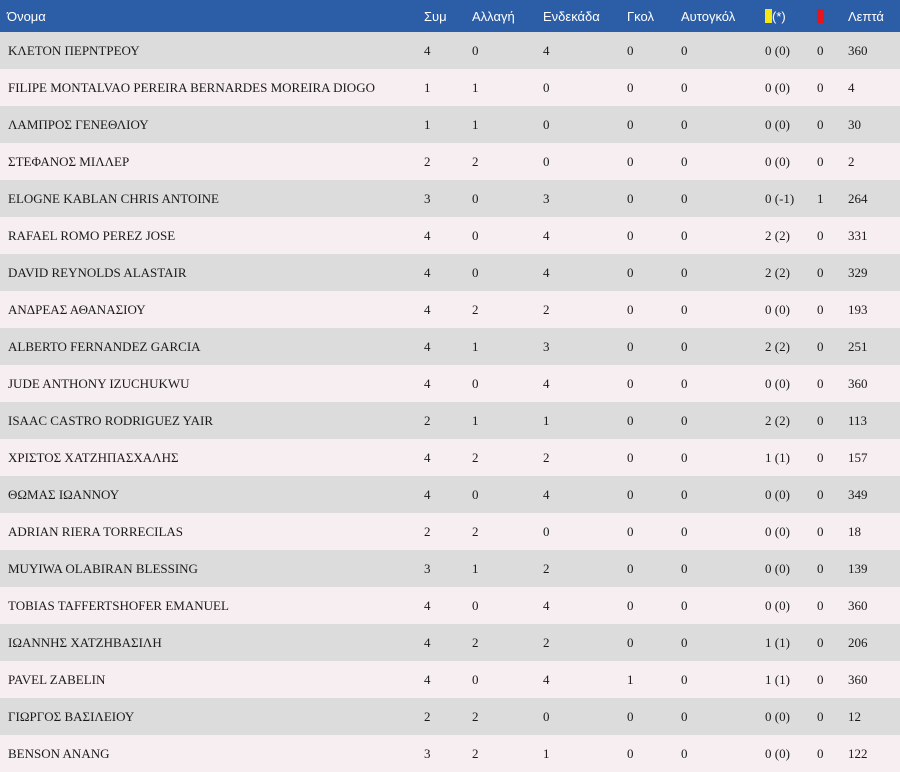 The height and width of the screenshot is (772, 900). I want to click on cell-name: ADRIAN RIERA TORRECILAS, so click(96, 531).